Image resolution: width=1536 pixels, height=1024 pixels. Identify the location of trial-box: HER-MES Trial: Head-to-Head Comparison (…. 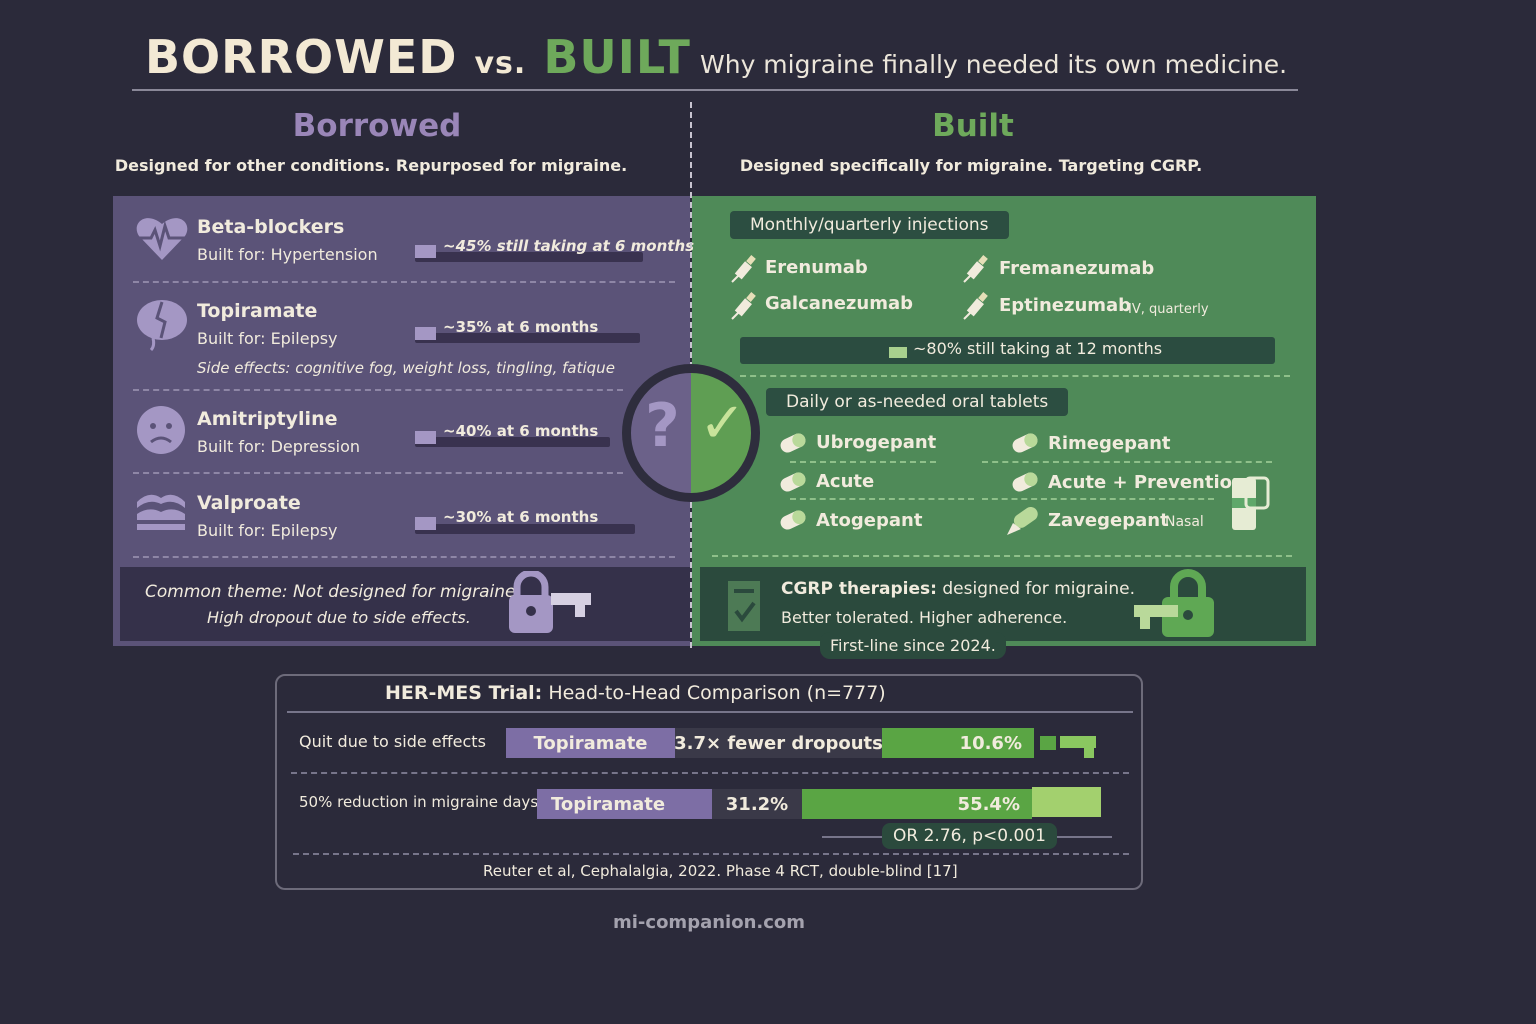
(709, 782).